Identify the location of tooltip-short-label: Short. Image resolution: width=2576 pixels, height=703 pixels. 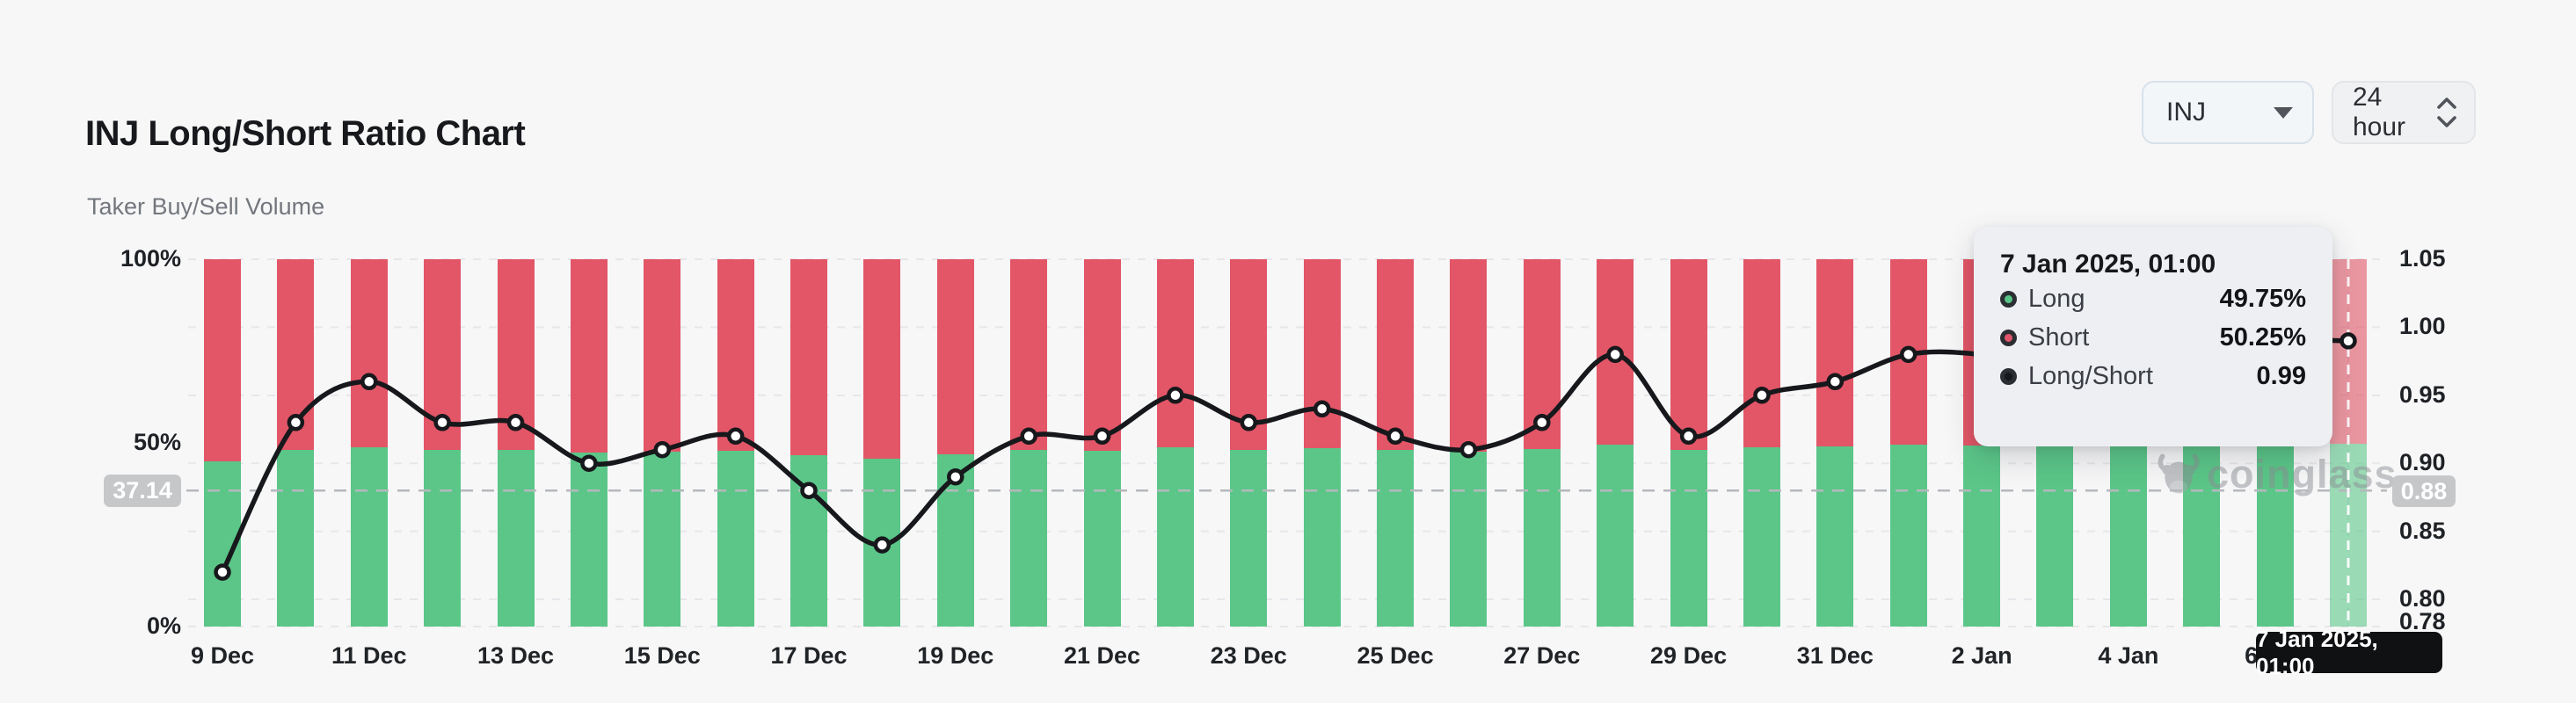
(2059, 338).